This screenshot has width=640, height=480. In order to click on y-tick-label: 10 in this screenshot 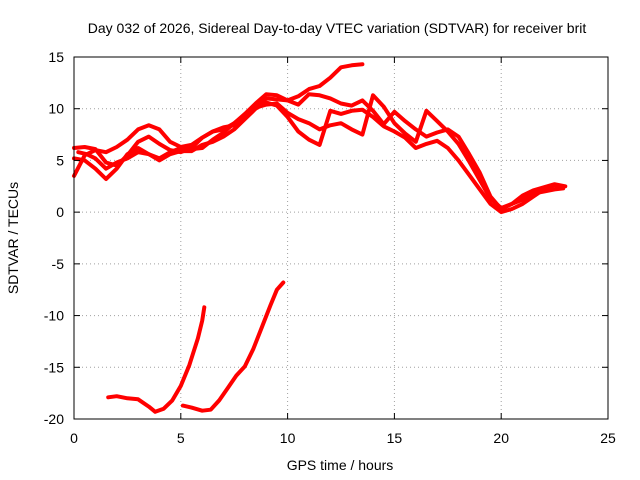, I will do `click(56, 109)`.